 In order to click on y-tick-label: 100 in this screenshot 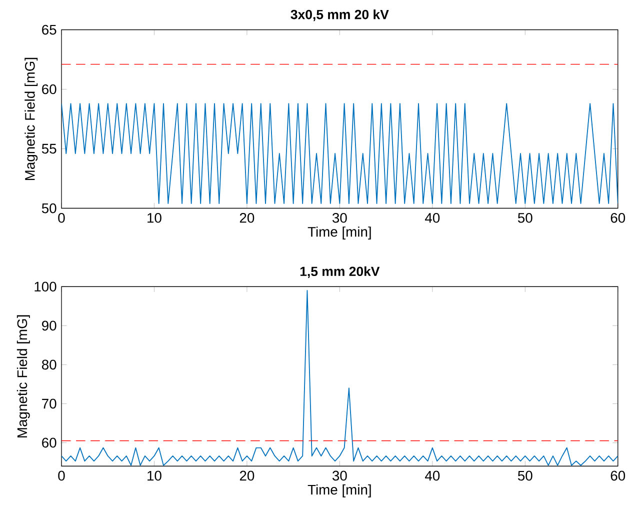, I will do `click(45, 287)`.